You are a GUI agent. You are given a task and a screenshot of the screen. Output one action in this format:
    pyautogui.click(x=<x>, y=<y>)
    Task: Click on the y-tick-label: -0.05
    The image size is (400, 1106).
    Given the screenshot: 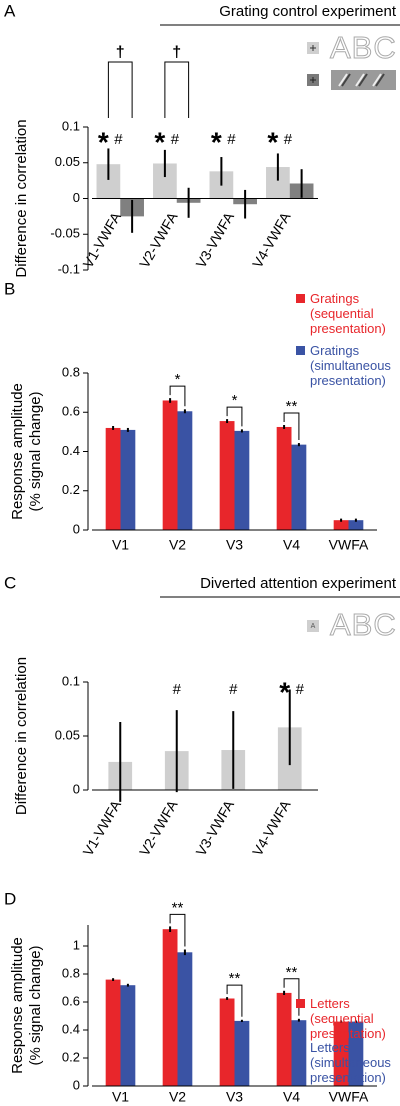 What is the action you would take?
    pyautogui.click(x=65, y=233)
    